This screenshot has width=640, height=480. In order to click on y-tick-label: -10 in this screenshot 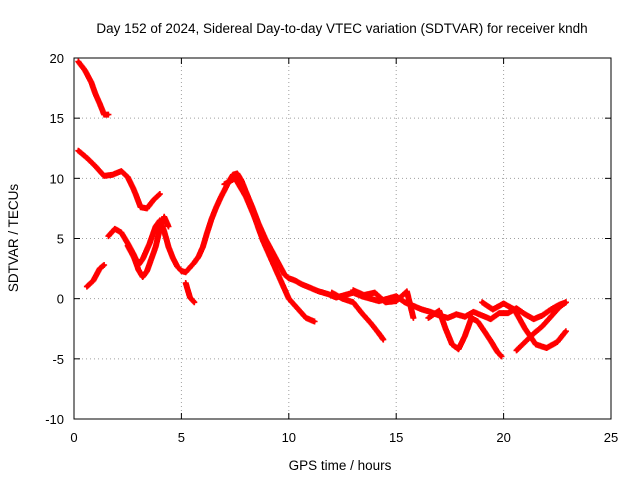, I will do `click(54, 419)`.